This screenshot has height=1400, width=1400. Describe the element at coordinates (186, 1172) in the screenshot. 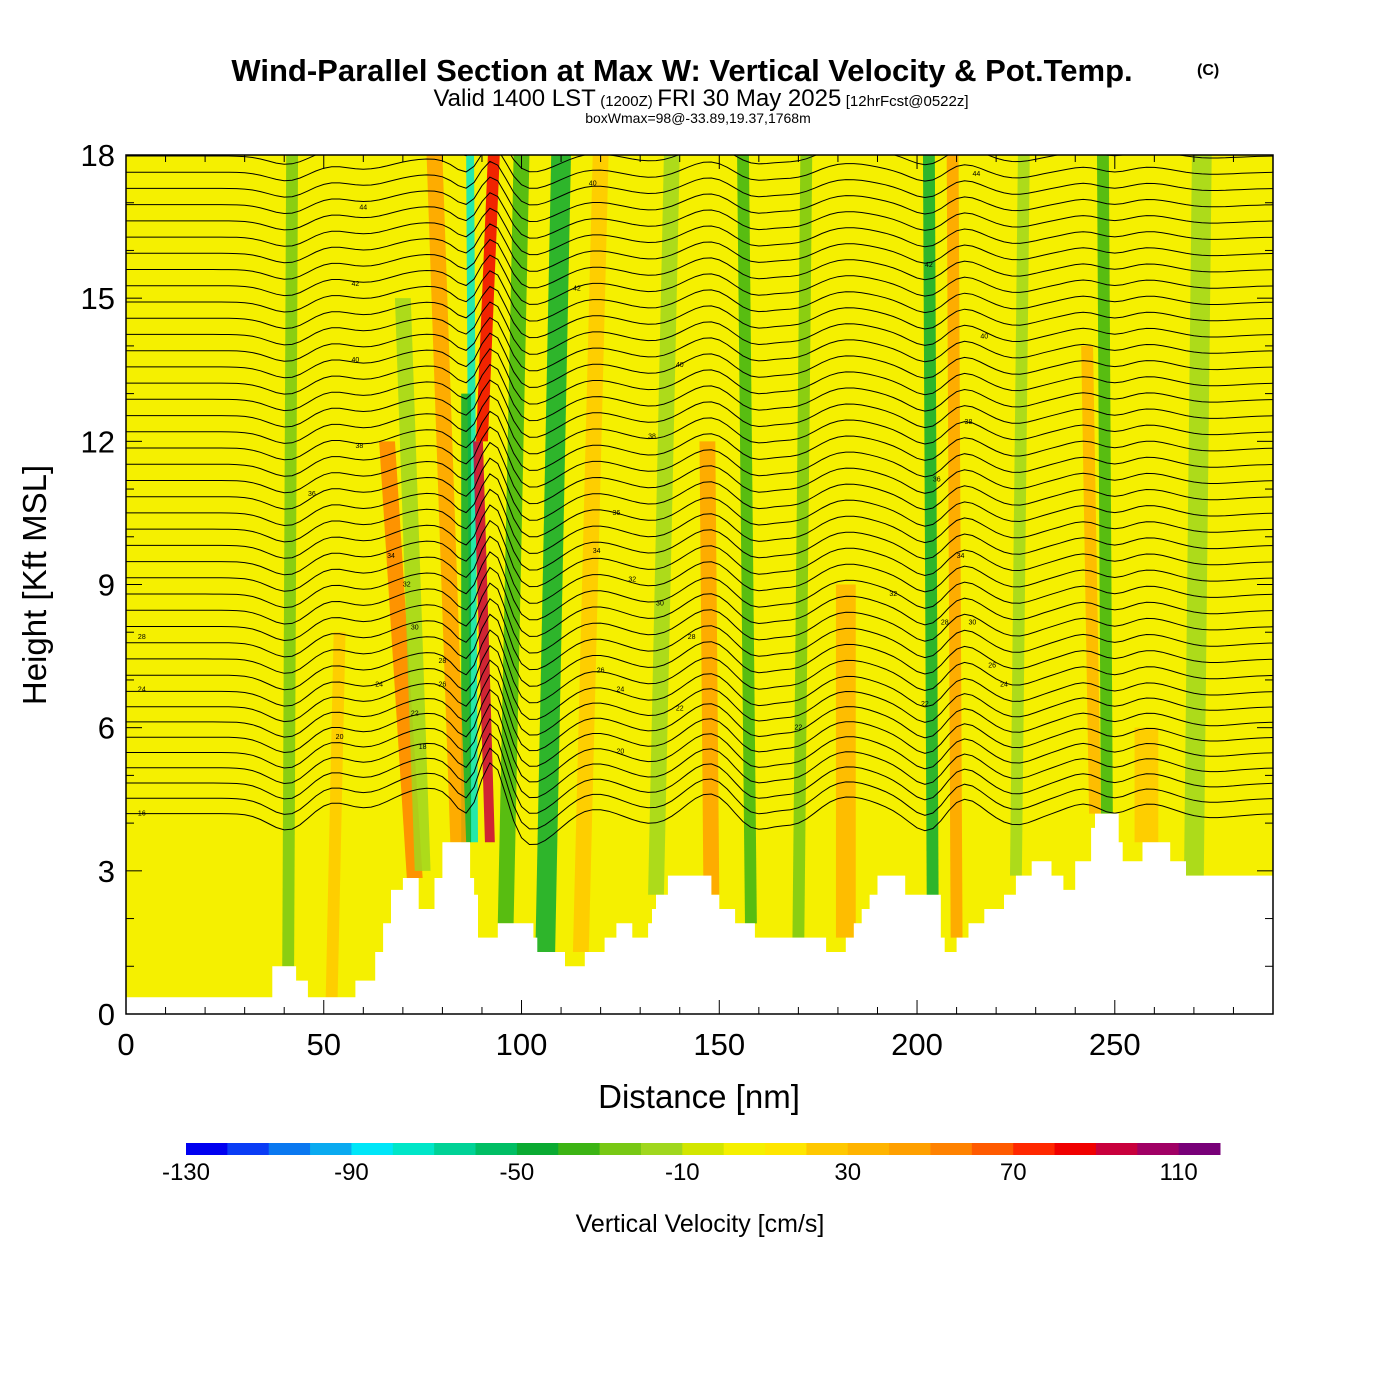

I see `colorbar-tick-label: -130` at that location.